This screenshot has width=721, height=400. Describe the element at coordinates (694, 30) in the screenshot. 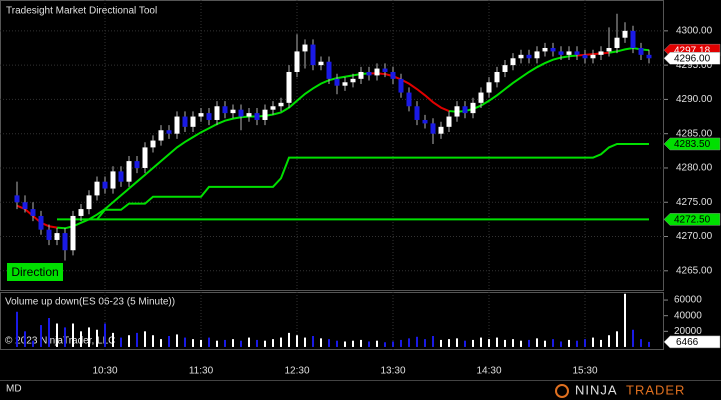

I see `y-tick-label: 4300.00` at that location.